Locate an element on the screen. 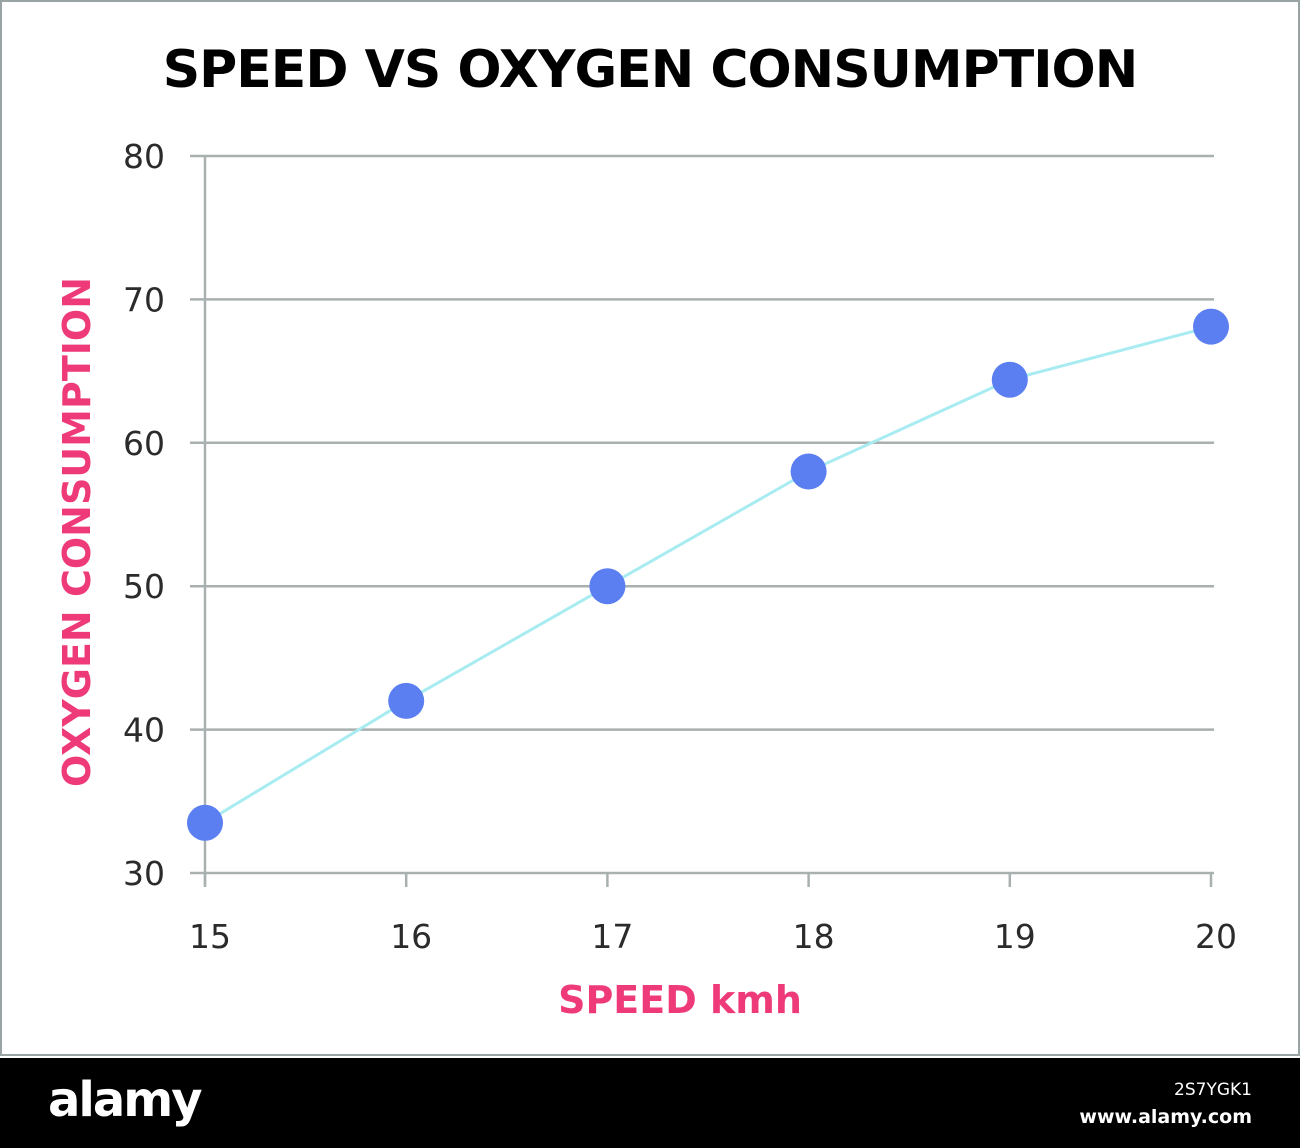  x-tick-label: 17 is located at coordinates (612, 936).